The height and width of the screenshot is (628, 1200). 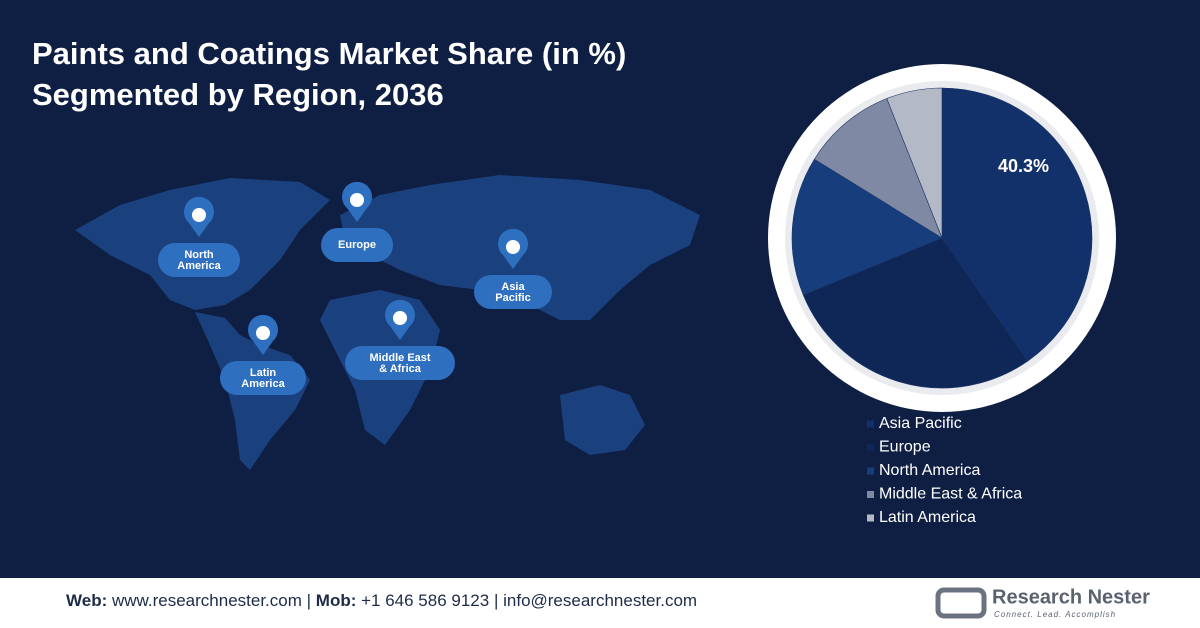 I want to click on pin-label: & Africa, so click(x=400, y=369).